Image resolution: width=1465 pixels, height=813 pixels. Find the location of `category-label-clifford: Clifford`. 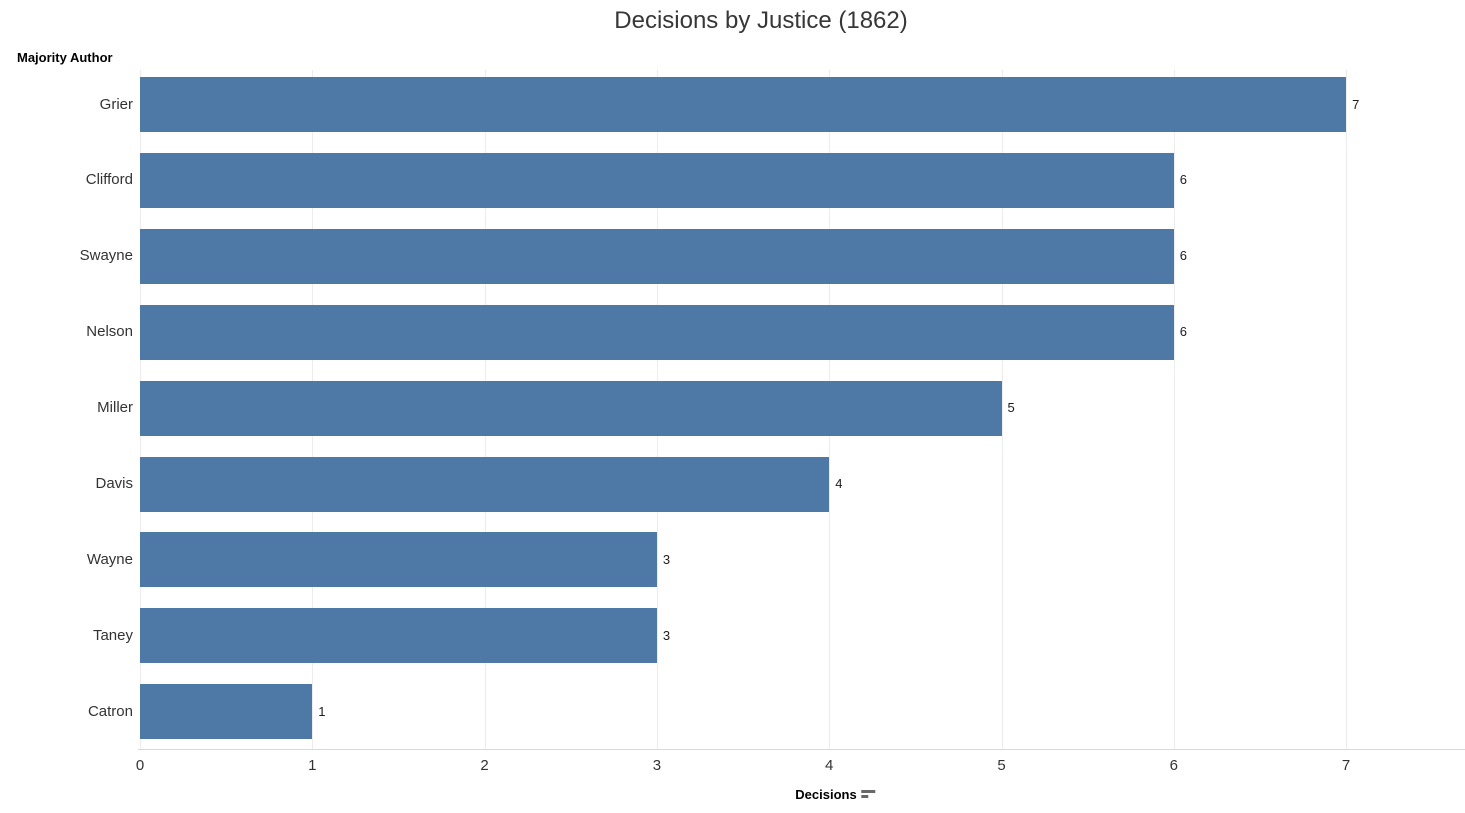

category-label-clifford: Clifford is located at coordinates (109, 180).